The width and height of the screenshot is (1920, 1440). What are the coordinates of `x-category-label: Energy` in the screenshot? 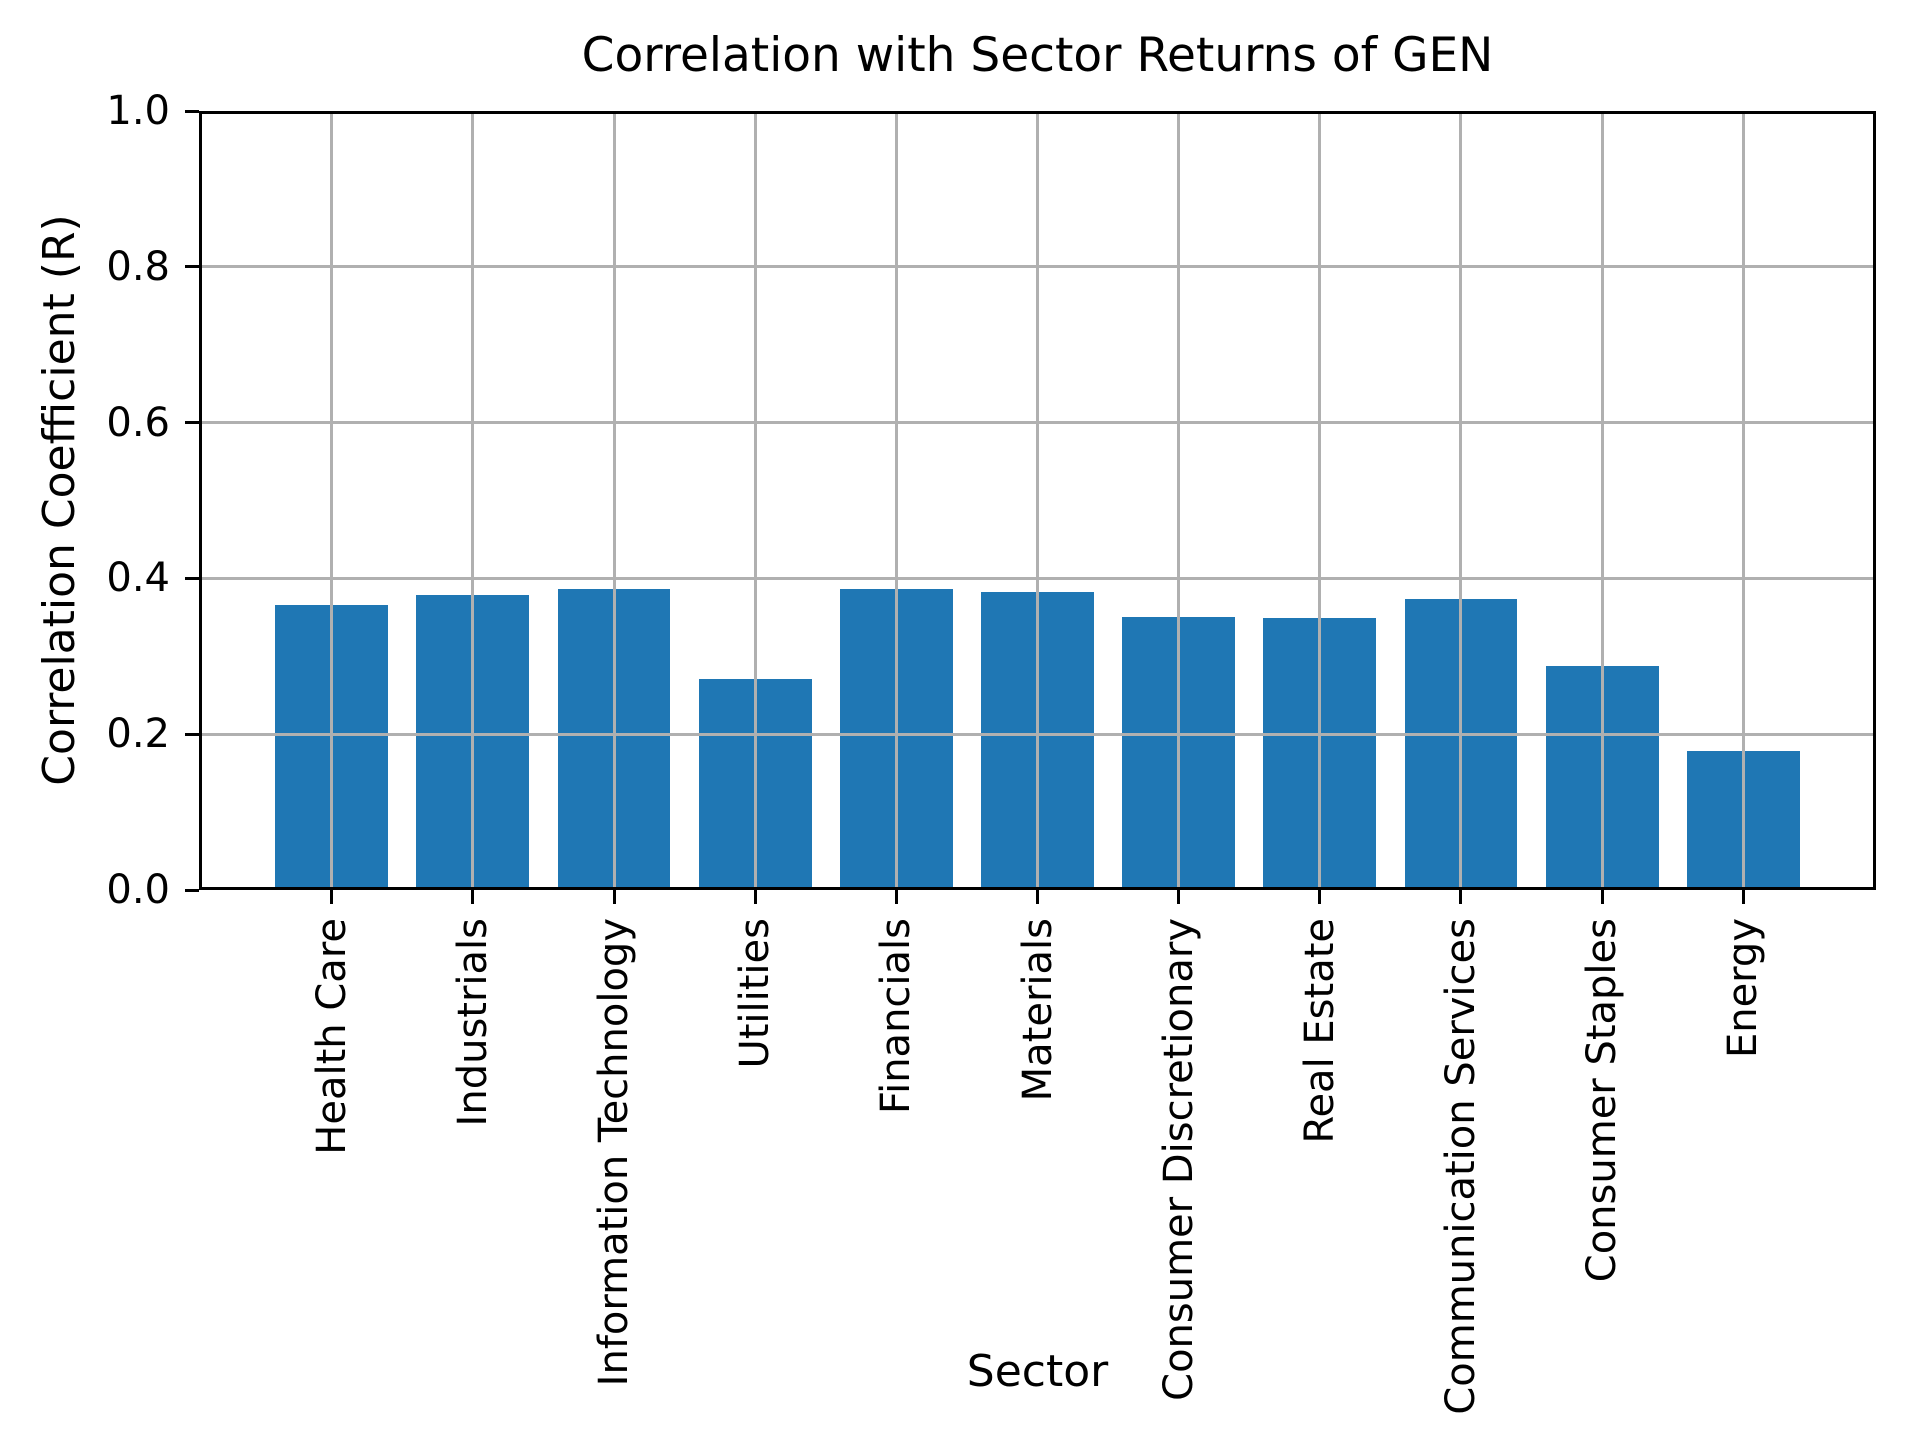 It's located at (1743, 988).